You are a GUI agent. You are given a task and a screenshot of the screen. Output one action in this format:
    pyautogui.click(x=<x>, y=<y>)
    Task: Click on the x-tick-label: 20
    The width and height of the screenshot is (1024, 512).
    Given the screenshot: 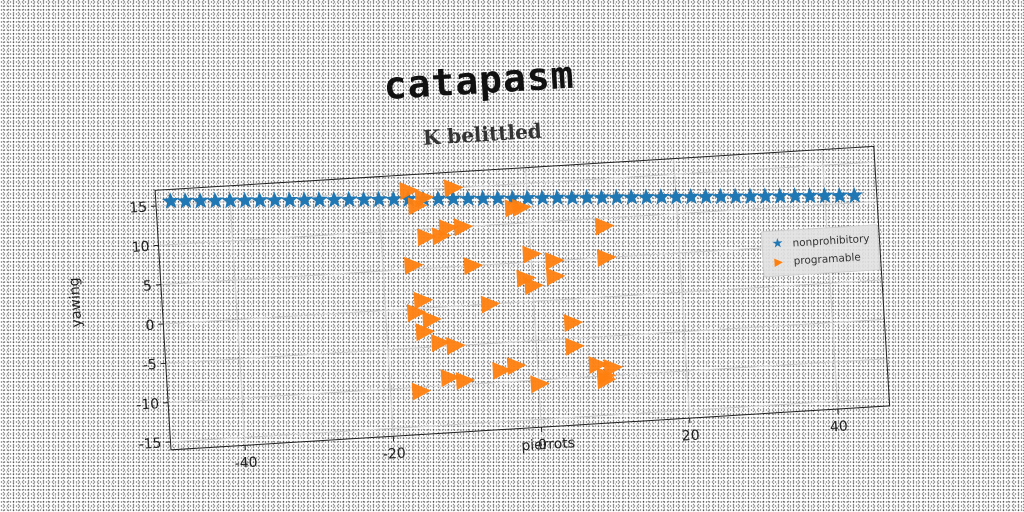 What is the action you would take?
    pyautogui.click(x=690, y=436)
    